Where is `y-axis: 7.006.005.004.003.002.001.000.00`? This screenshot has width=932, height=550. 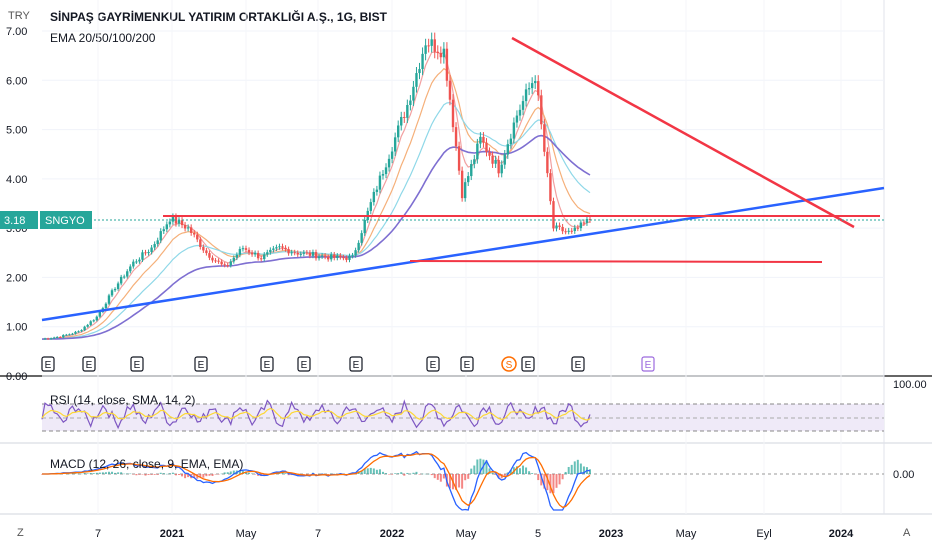
y-axis: 7.006.005.004.003.002.001.000.00 is located at coordinates (16, 204).